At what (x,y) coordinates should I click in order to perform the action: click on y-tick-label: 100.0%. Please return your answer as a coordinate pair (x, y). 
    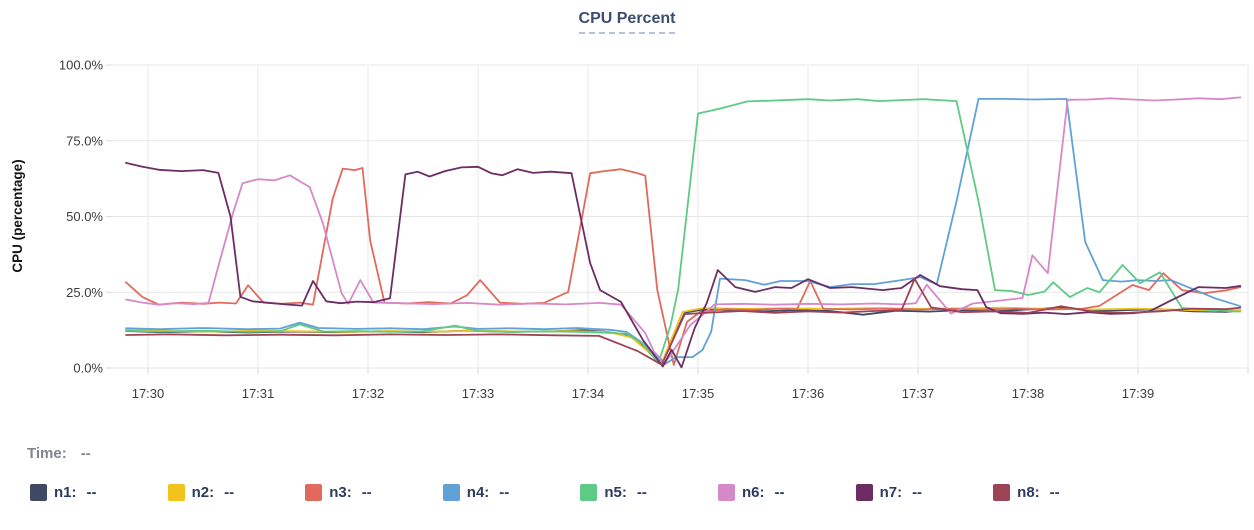
    Looking at the image, I should click on (81, 65).